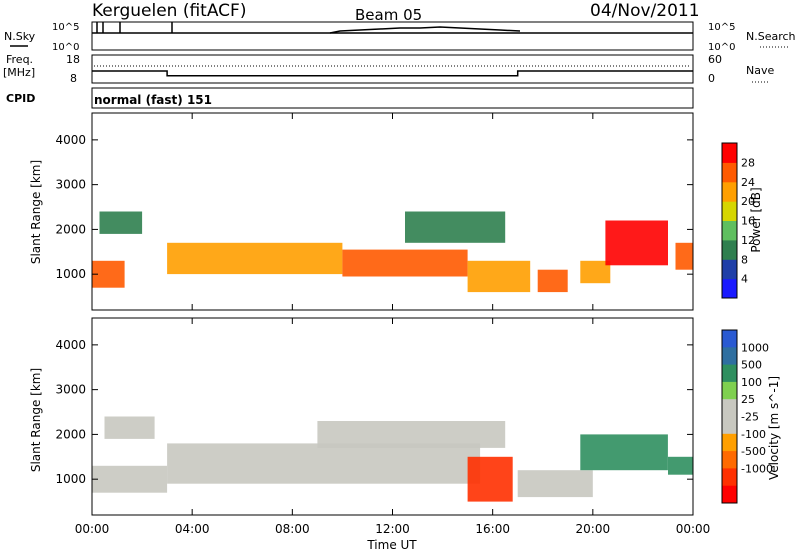 The height and width of the screenshot is (554, 800). I want to click on nsearch-label: N.Search, so click(771, 36).